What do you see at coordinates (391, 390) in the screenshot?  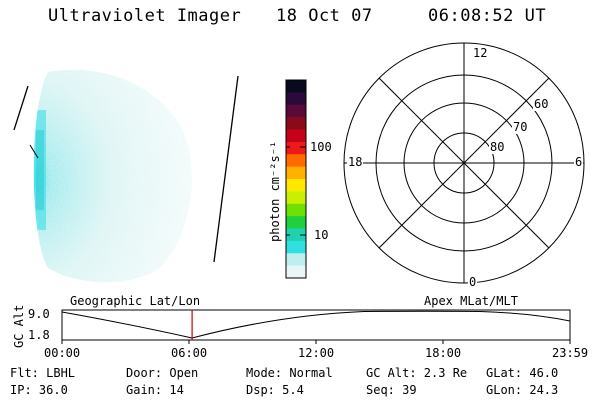 I see `status-seq: Seq: 39` at bounding box center [391, 390].